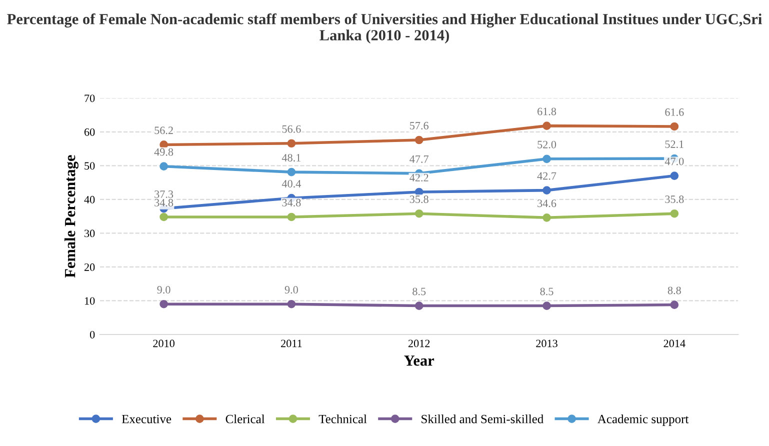 The height and width of the screenshot is (446, 769). Describe the element at coordinates (164, 152) in the screenshot. I see `data-label: 49.8` at that location.